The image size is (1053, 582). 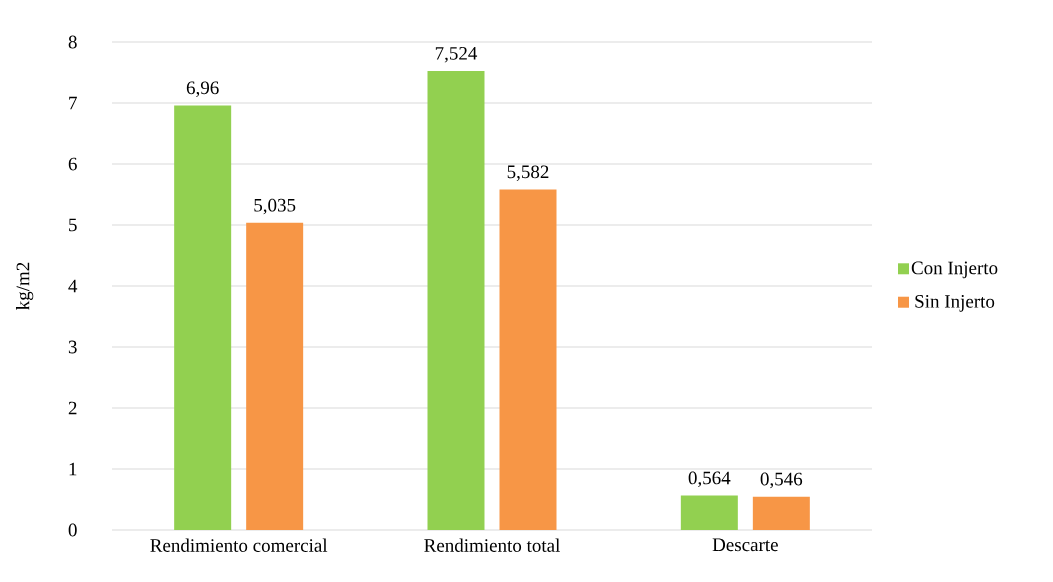 What do you see at coordinates (202, 89) in the screenshot?
I see `data-label: 6,96` at bounding box center [202, 89].